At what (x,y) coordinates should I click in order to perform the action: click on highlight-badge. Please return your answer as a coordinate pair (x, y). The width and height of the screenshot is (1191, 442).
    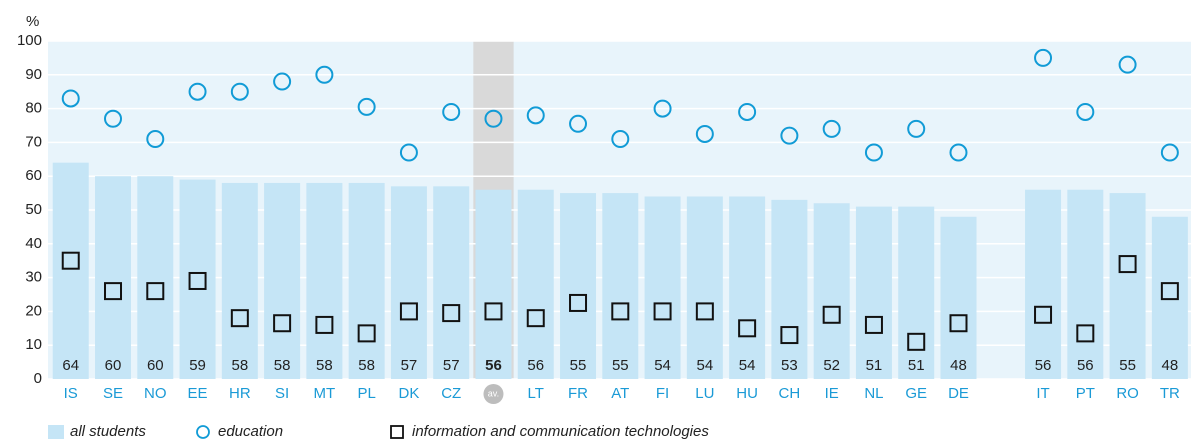
    Looking at the image, I should click on (493, 394).